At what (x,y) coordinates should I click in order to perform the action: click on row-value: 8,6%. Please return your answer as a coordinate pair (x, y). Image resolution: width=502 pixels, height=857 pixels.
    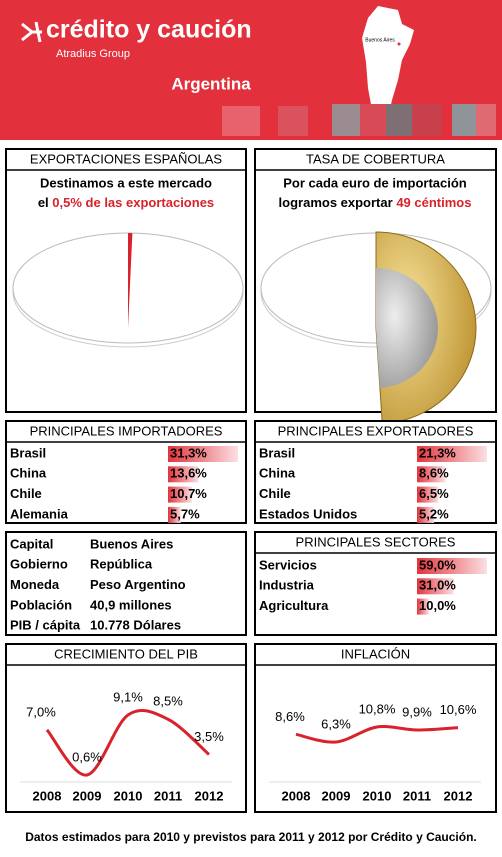
    Looking at the image, I should click on (434, 473).